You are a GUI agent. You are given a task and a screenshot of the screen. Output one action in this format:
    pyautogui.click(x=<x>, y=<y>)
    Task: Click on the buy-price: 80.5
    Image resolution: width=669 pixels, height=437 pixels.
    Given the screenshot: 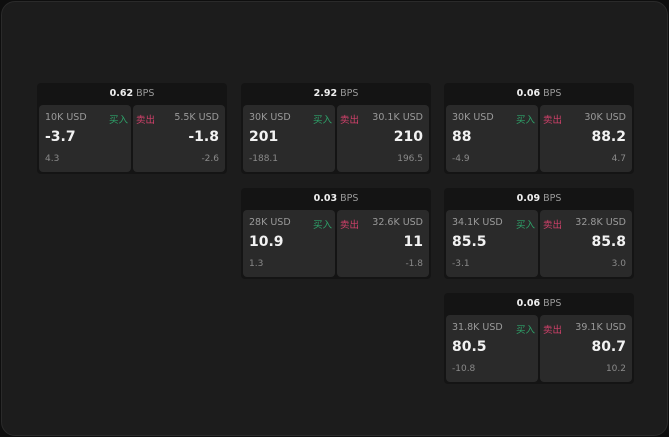 What is the action you would take?
    pyautogui.click(x=469, y=347)
    